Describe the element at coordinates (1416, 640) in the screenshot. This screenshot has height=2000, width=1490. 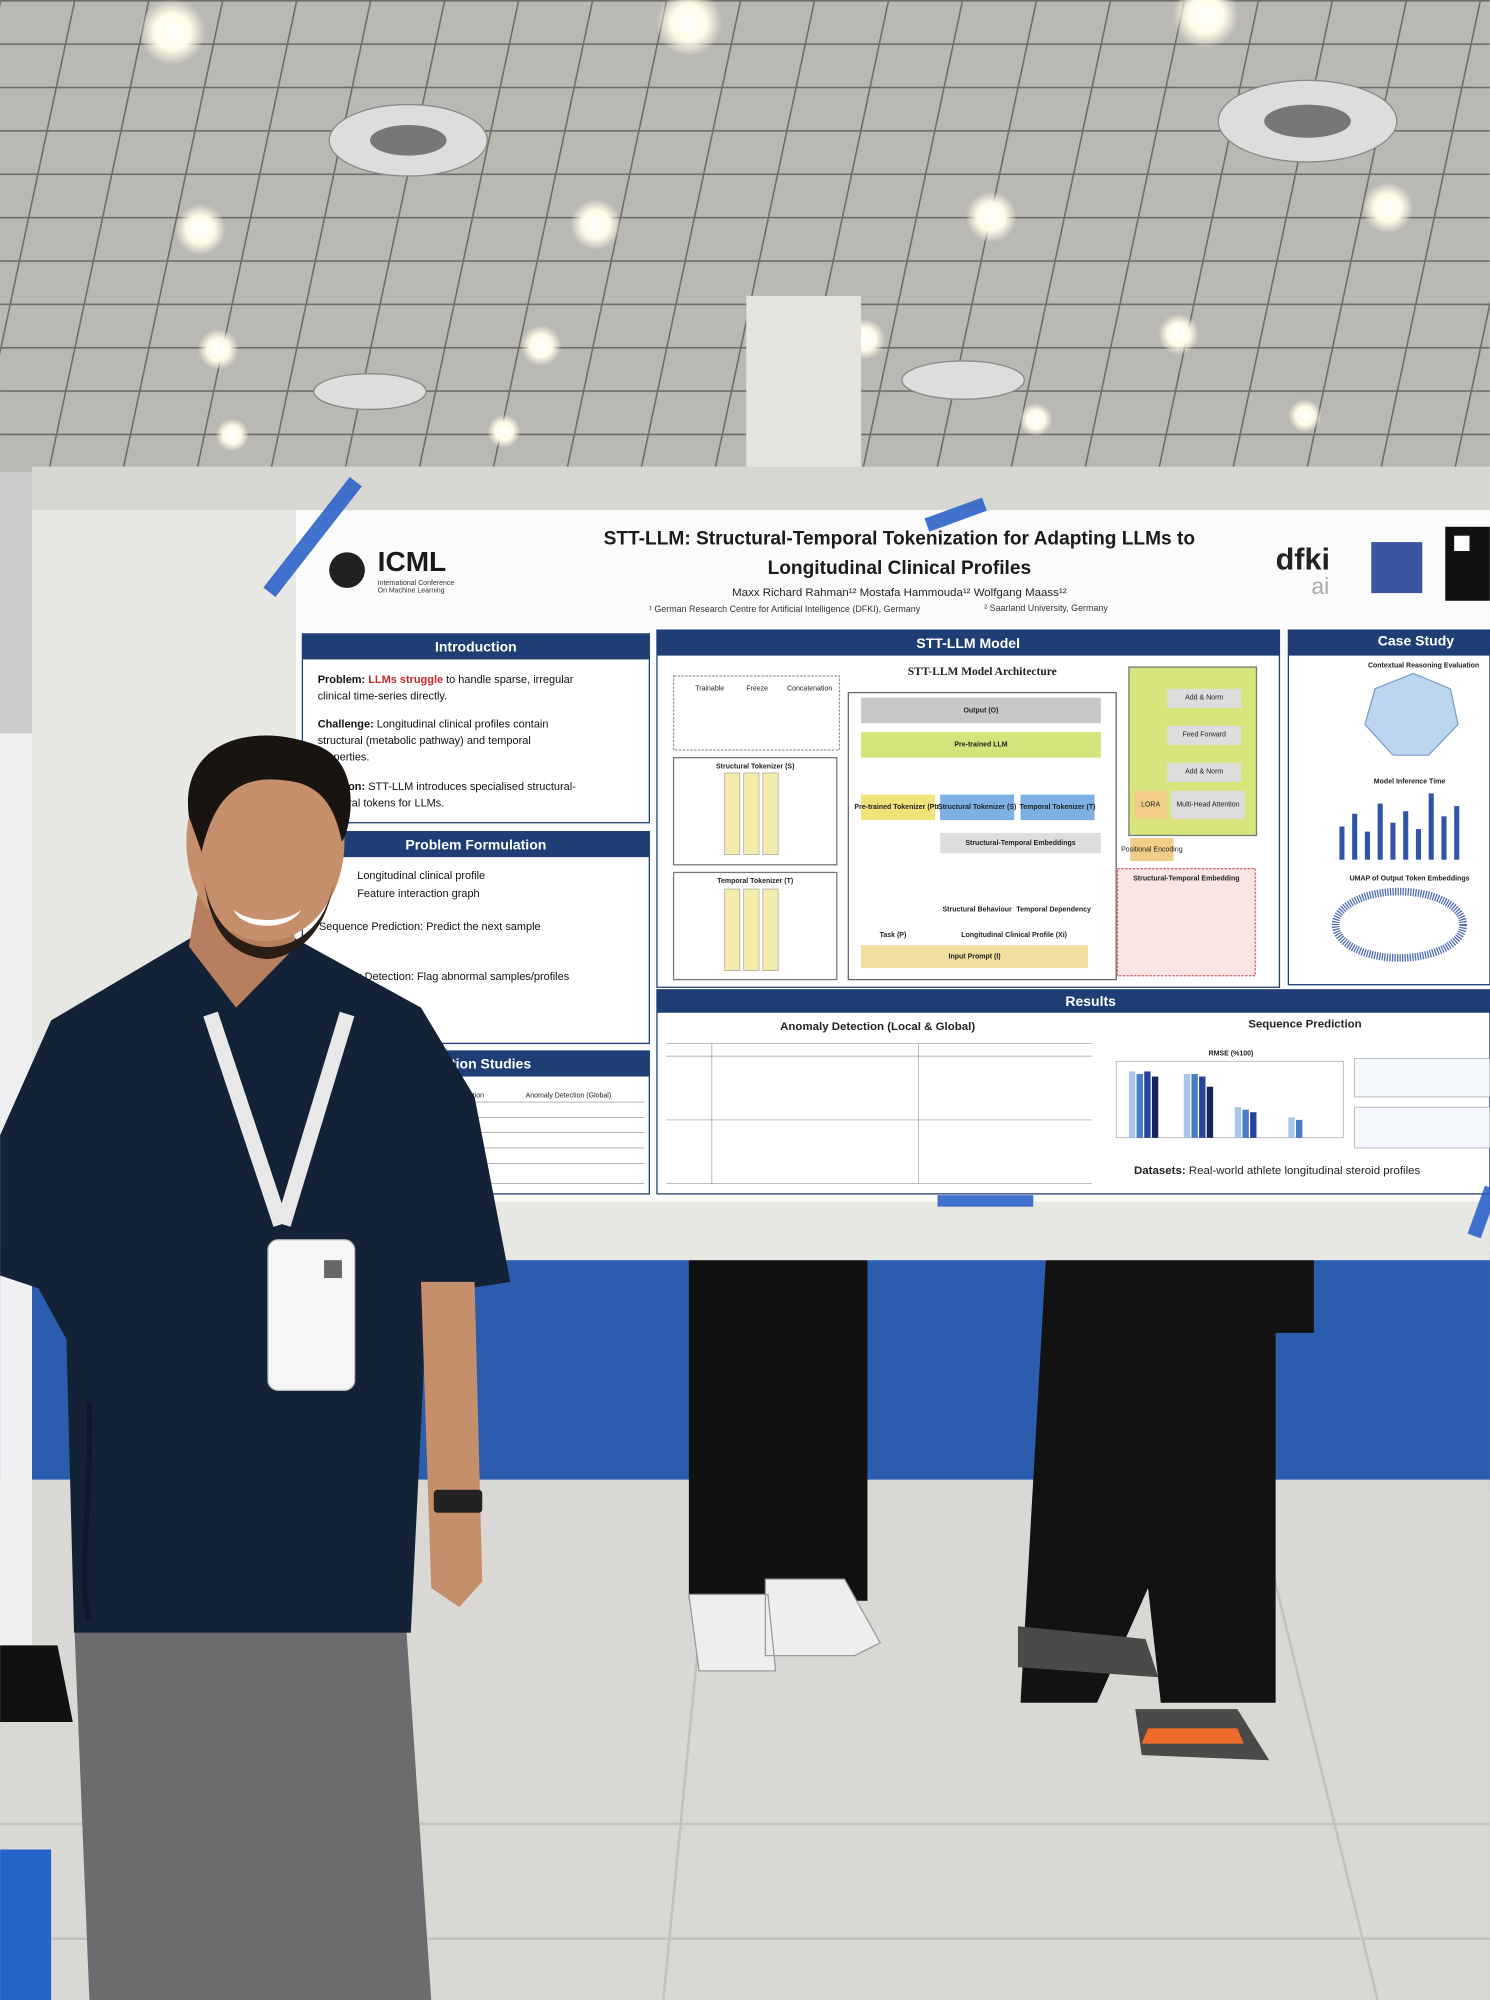
I see `section-heading: Case Study` at that location.